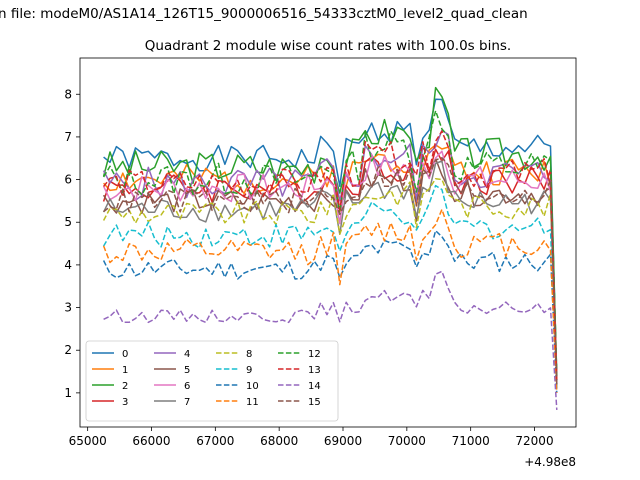 The width and height of the screenshot is (640, 480). I want to click on legend-label-0: 0, so click(125, 354).